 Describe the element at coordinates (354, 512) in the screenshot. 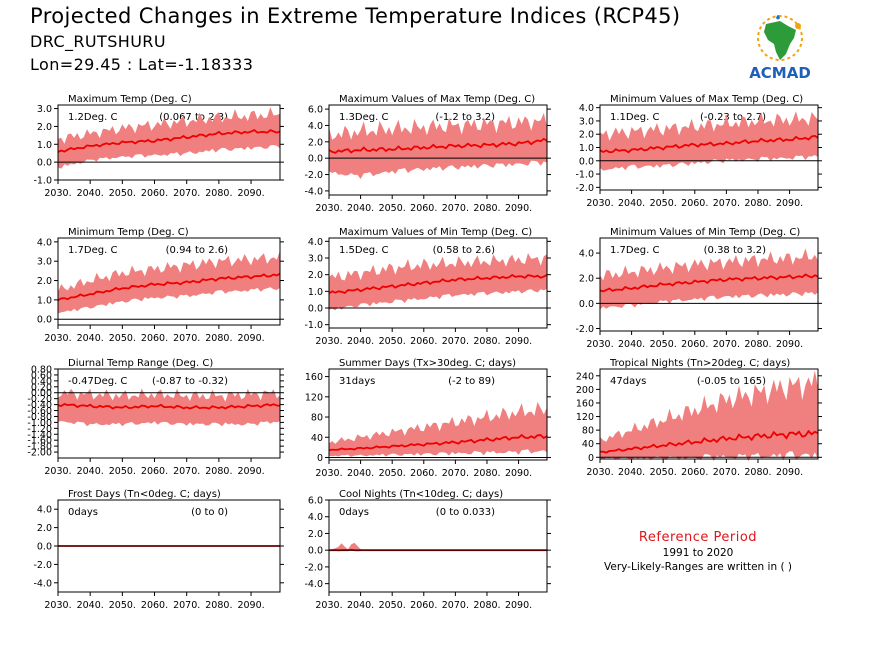

I see `panel-value: 0days` at that location.